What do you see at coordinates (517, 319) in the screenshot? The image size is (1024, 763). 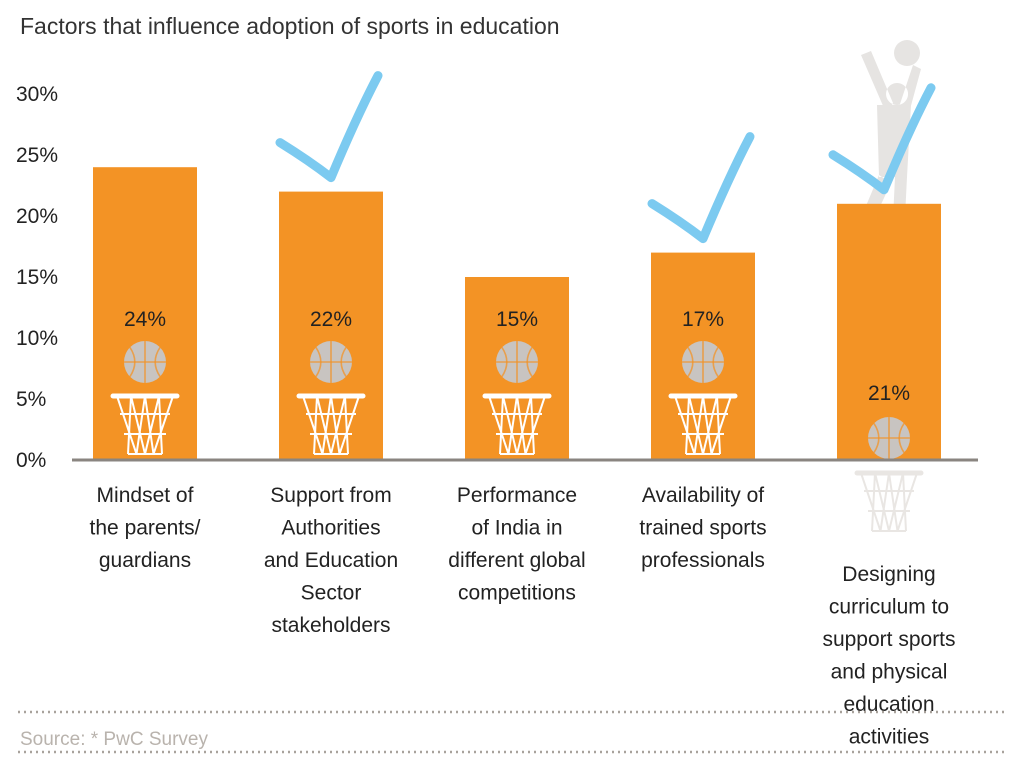 I see `data-label: 15%` at bounding box center [517, 319].